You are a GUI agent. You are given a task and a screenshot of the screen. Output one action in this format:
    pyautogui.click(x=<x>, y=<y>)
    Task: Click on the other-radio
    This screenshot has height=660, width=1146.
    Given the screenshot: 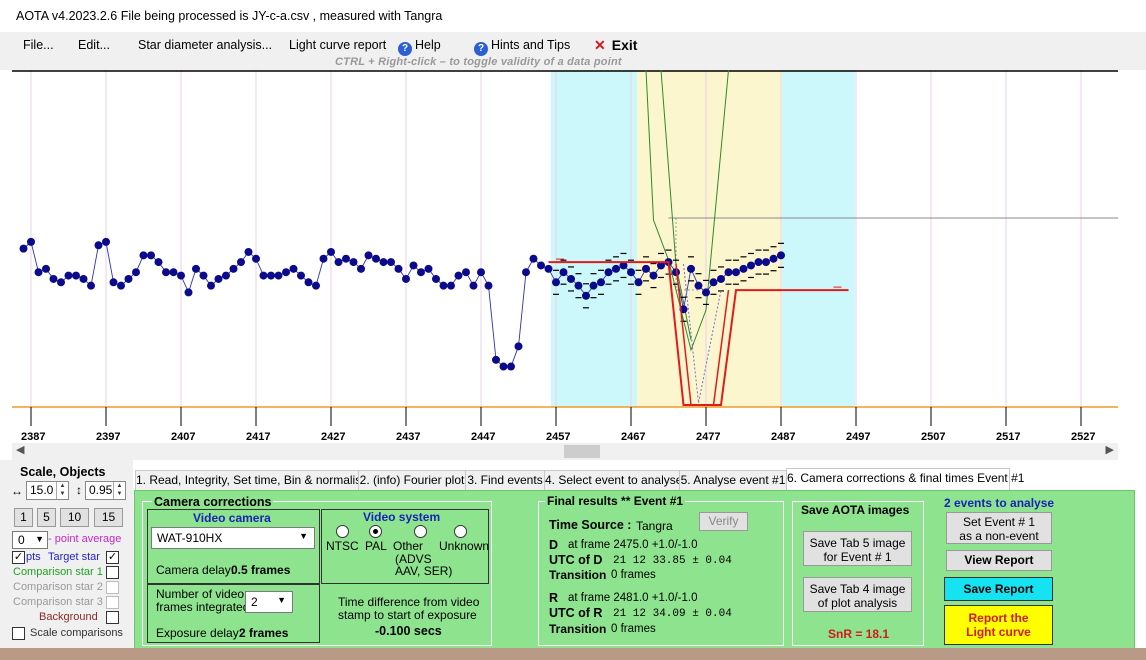 What is the action you would take?
    pyautogui.click(x=420, y=531)
    